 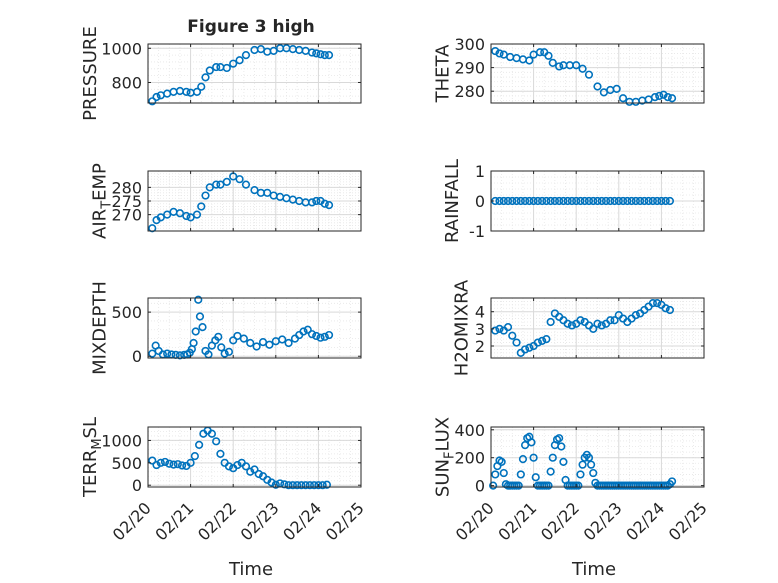 What do you see at coordinates (475, 521) in the screenshot?
I see `x-tick-label: 02/20` at bounding box center [475, 521].